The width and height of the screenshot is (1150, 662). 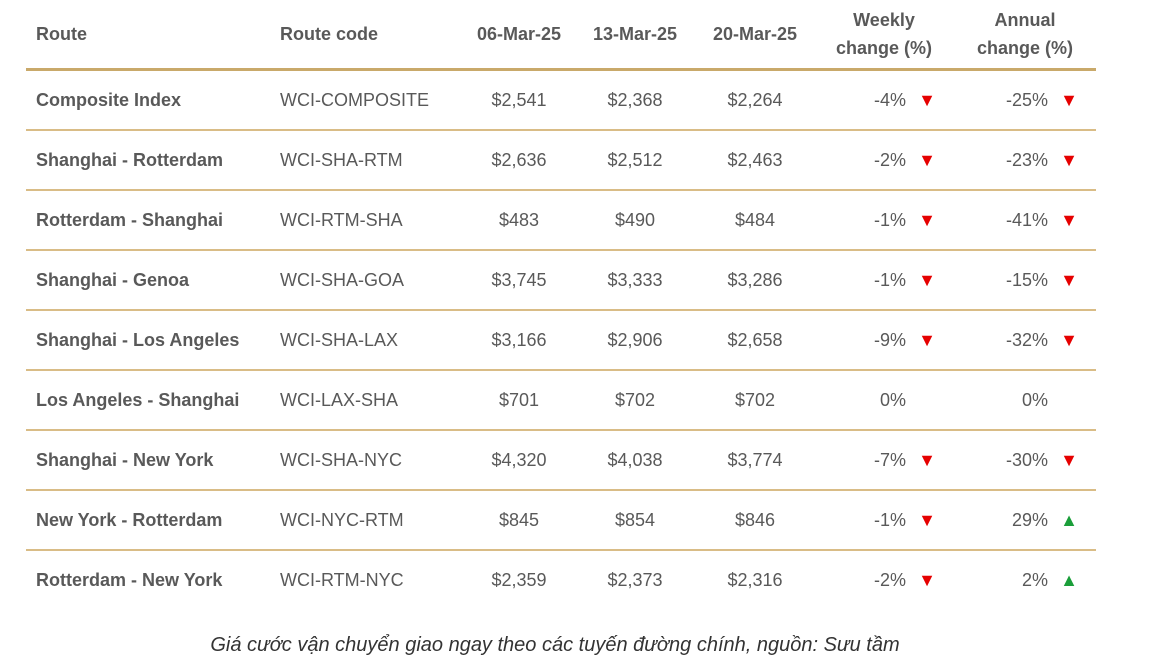 What do you see at coordinates (635, 579) in the screenshot?
I see `rate-cell-date-2: $2,373` at bounding box center [635, 579].